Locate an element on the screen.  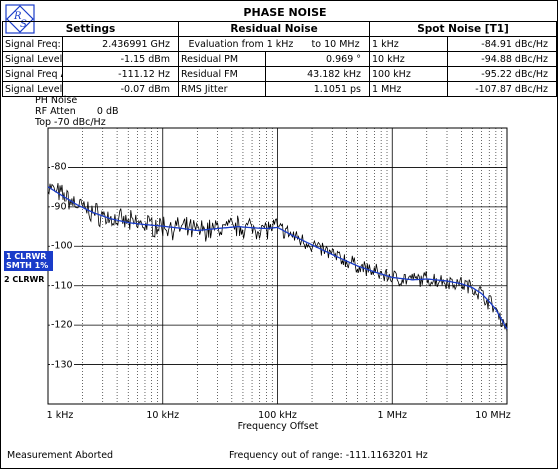
spot-header: Spot Noise [T1] is located at coordinates (463, 29).